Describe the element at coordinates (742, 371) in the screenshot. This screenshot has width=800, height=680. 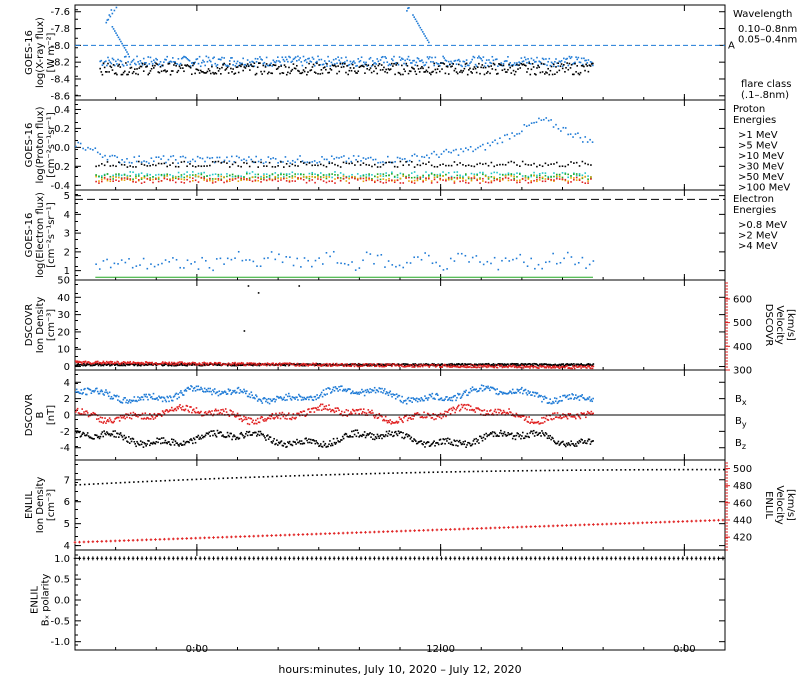
I see `y-right-tick-label: 300` at that location.